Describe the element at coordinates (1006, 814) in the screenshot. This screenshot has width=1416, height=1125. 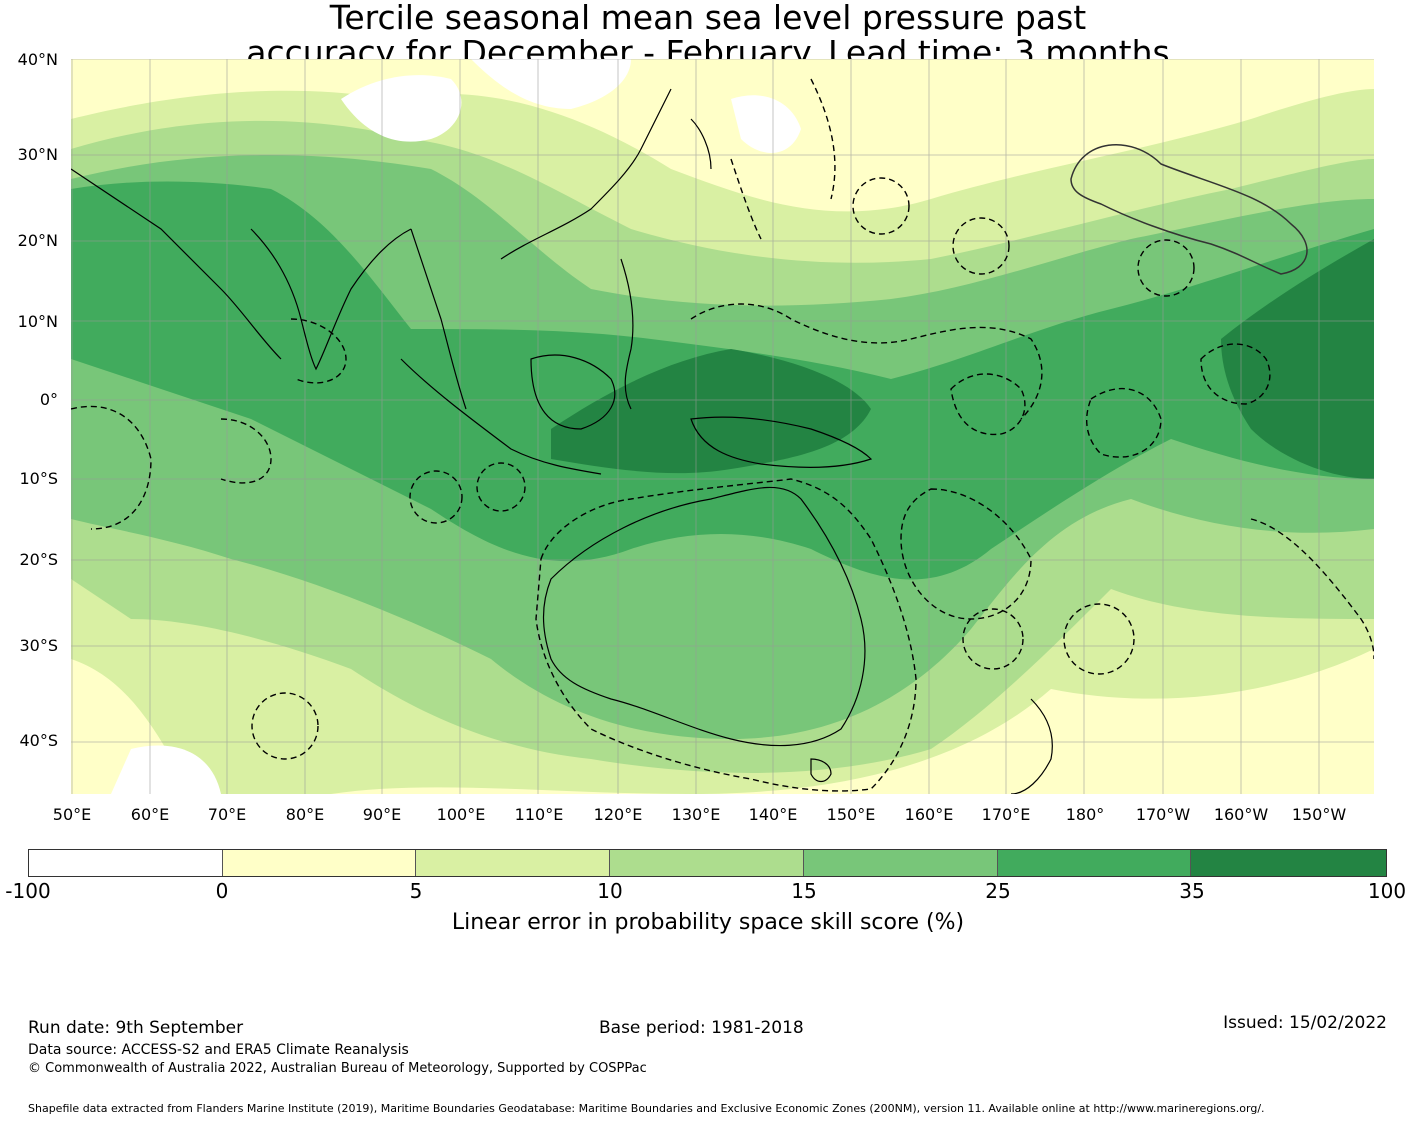
I see `lon-label-170e: 170°E` at that location.